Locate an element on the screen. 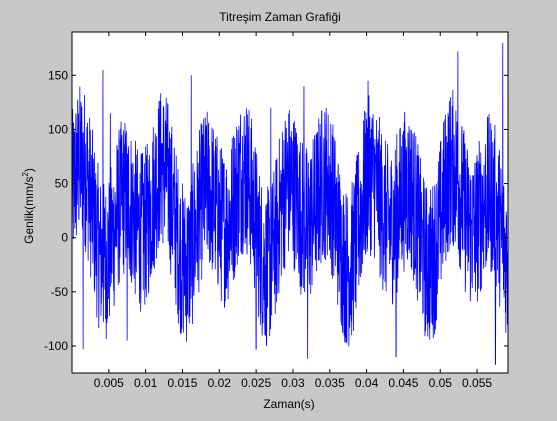 This screenshot has width=557, height=421. x-tick-label: 0.05 is located at coordinates (441, 383).